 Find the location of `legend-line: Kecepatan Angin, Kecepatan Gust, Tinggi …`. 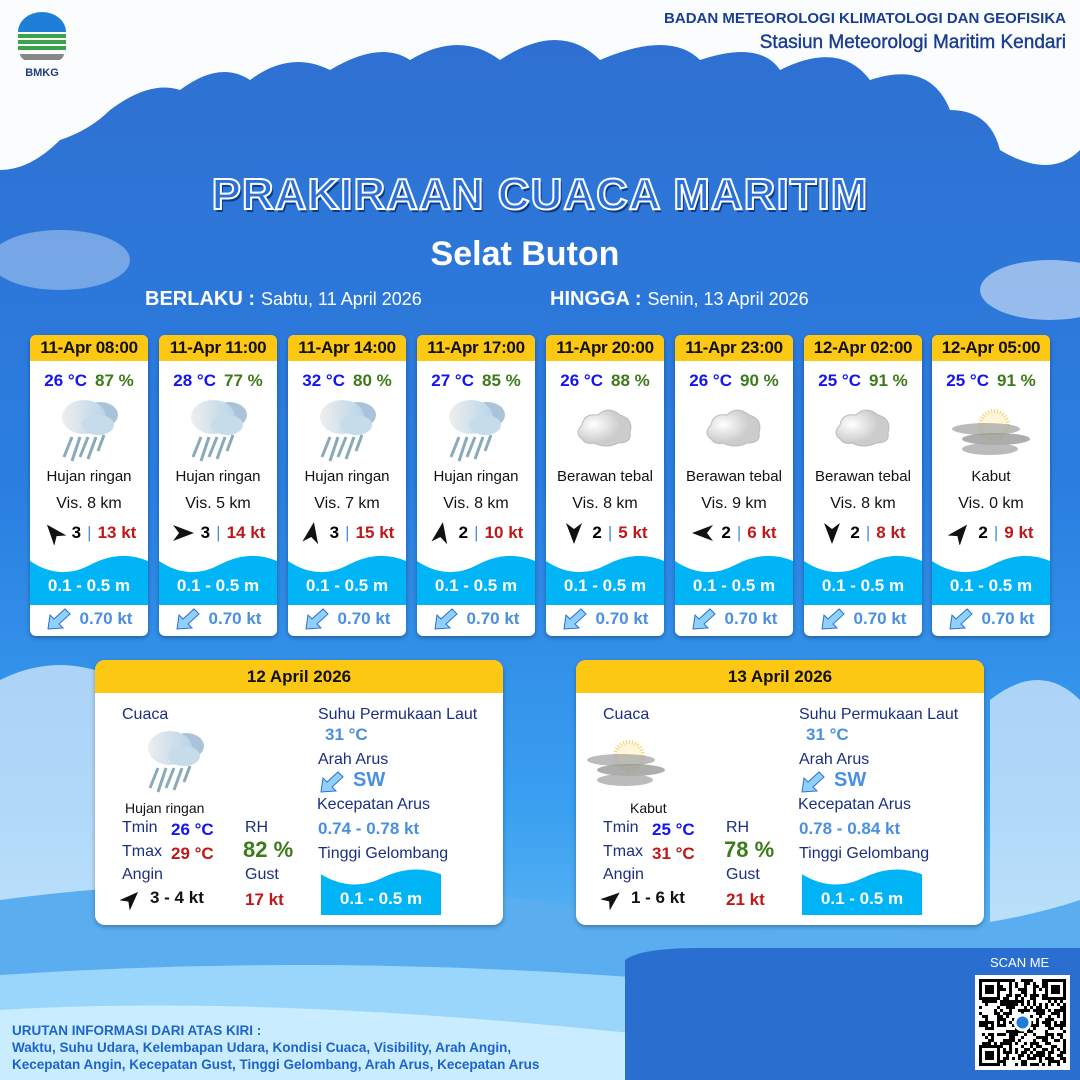

legend-line: Kecepatan Angin, Kecepatan Gust, Tinggi … is located at coordinates (276, 1064).